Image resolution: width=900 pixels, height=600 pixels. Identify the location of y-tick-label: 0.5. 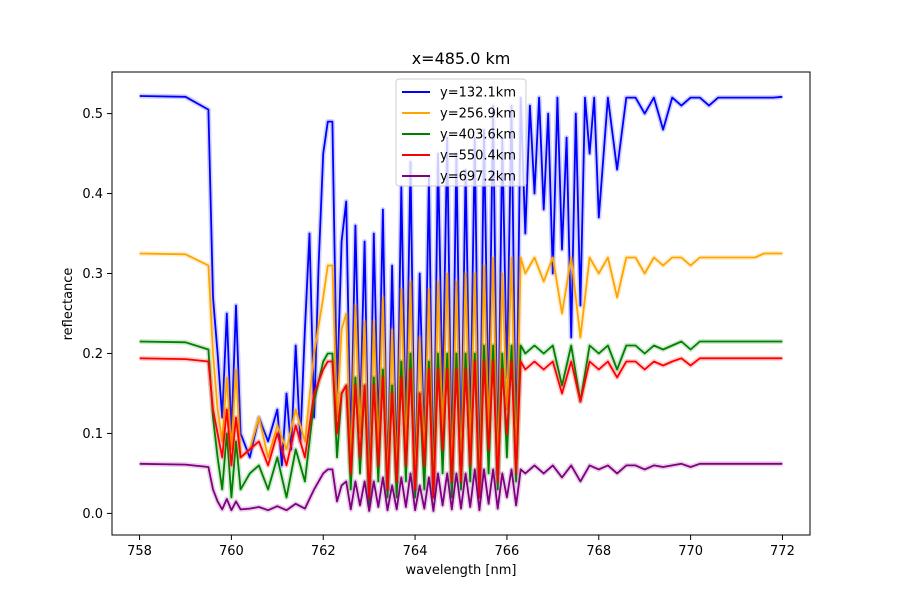
(92, 114).